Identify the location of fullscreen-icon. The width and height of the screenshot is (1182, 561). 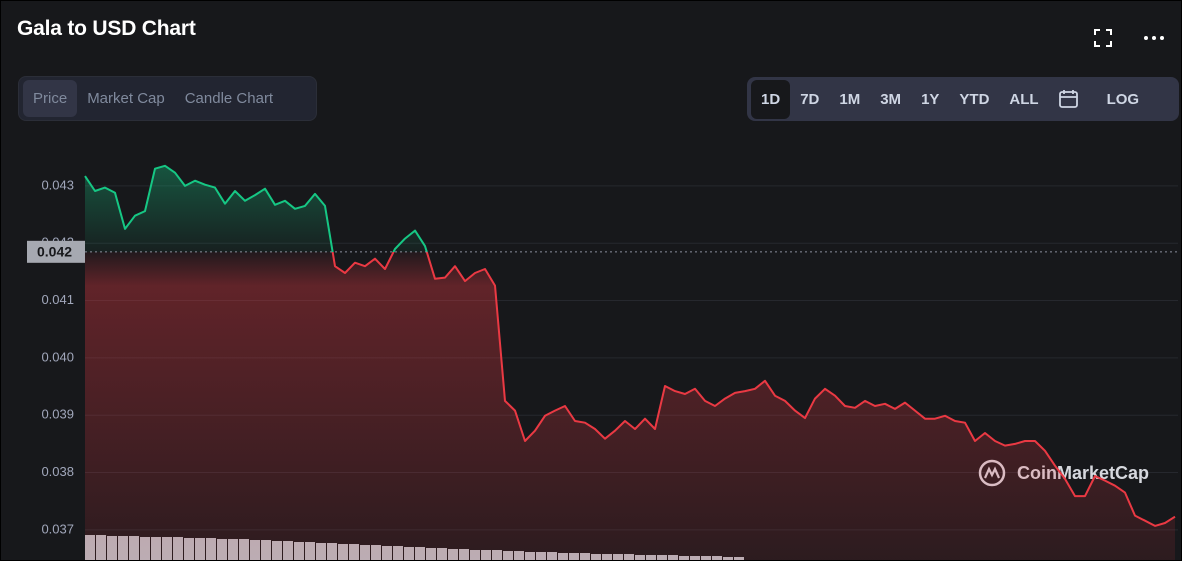
(1103, 38).